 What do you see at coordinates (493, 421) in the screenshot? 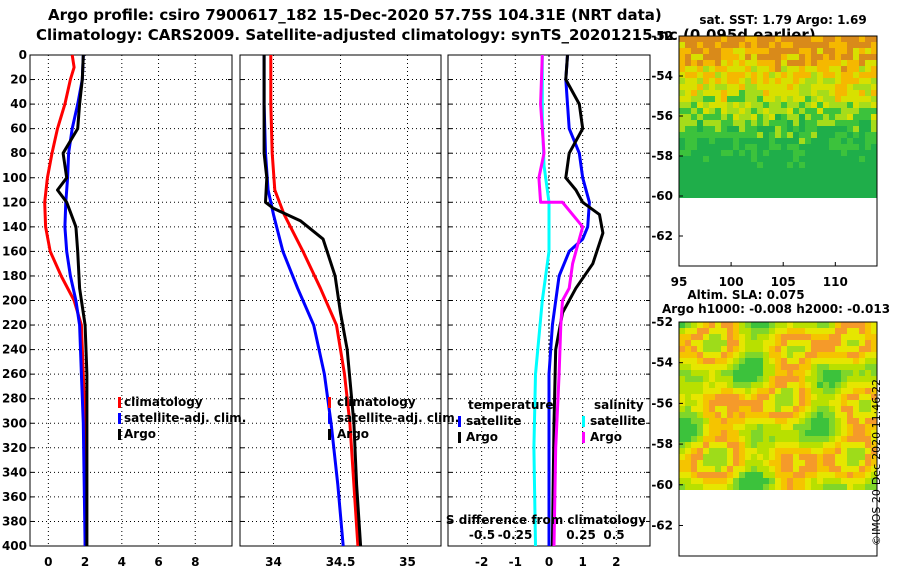
I see `legend-label: satellite` at bounding box center [493, 421].